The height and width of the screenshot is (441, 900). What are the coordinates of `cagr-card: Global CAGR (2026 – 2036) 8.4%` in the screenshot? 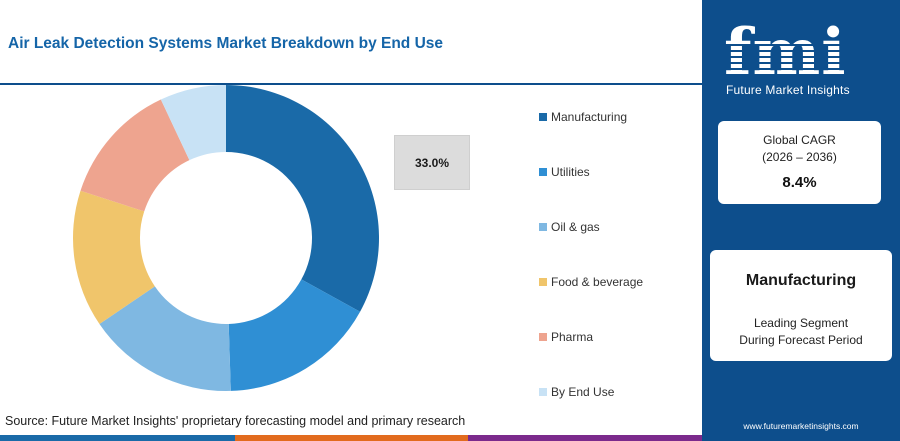 It's located at (799, 162).